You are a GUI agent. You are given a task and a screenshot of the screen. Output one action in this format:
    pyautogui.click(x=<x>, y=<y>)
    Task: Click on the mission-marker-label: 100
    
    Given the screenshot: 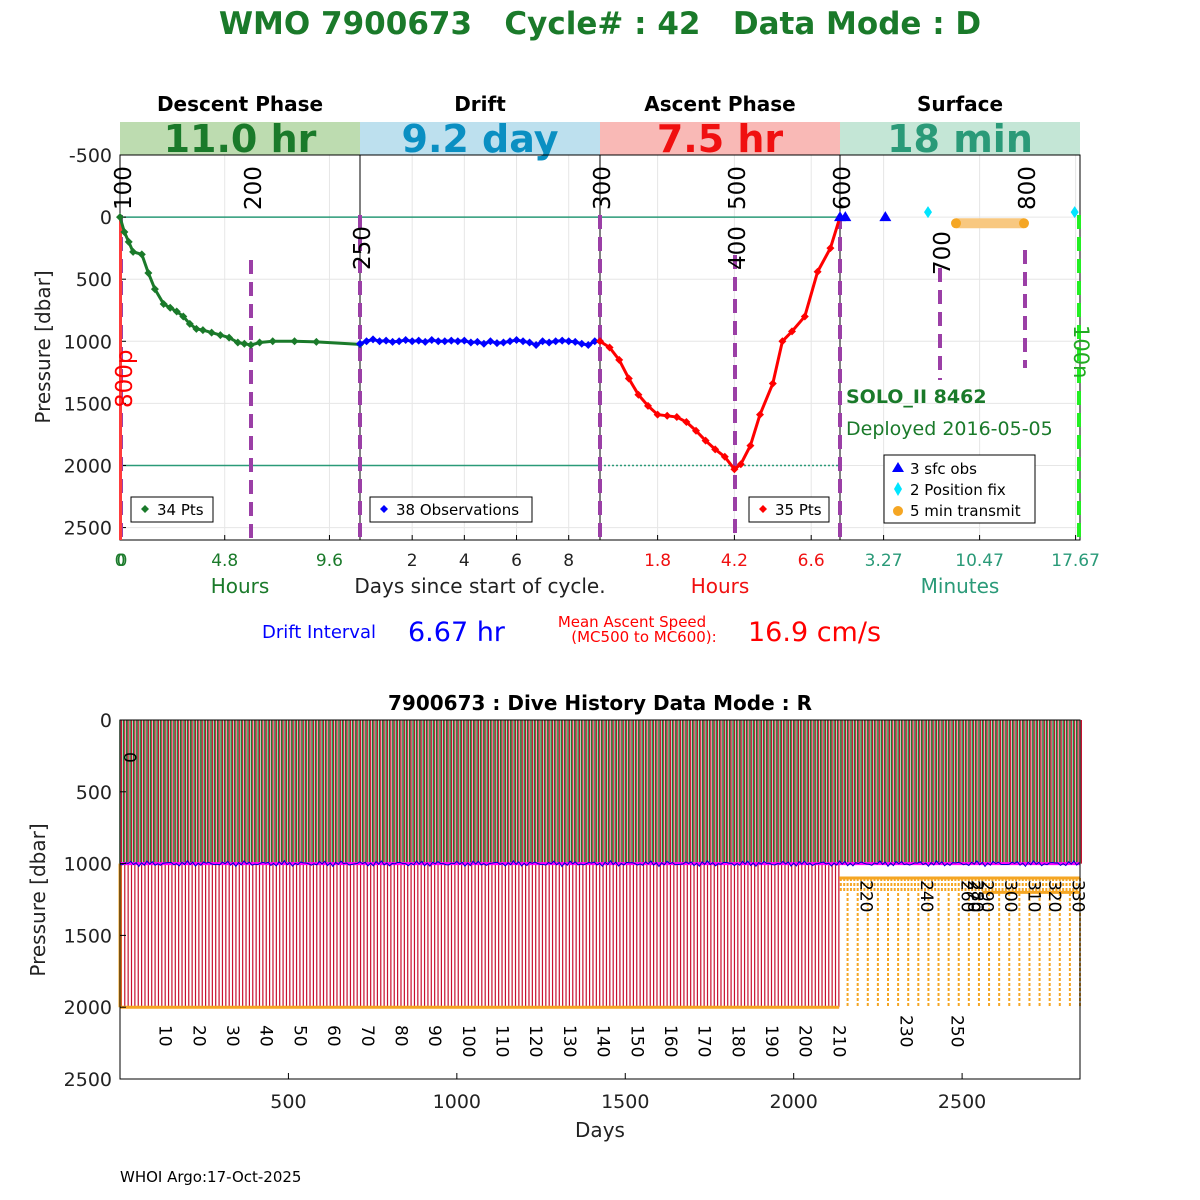 What is the action you would take?
    pyautogui.click(x=124, y=188)
    